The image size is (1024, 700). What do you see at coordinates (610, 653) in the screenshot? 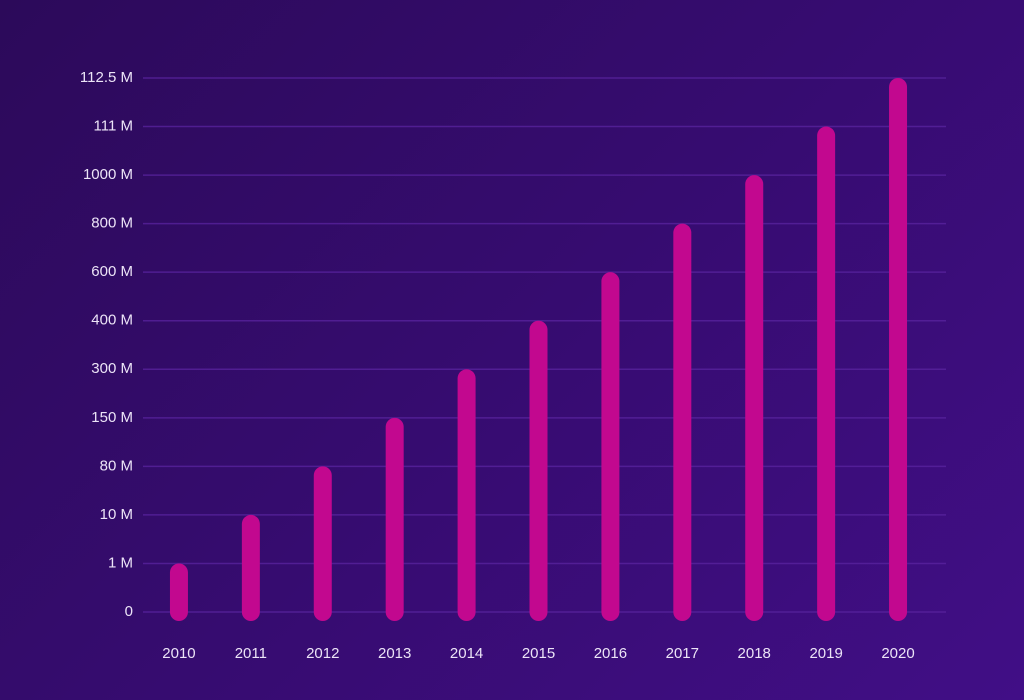
I see `x-tick-label: 2016` at bounding box center [610, 653].